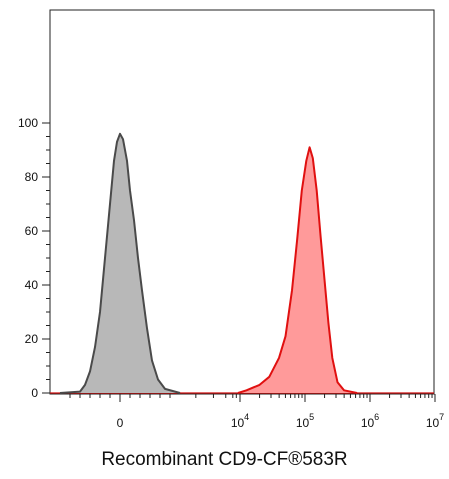  I want to click on x-tick-label: 10⁶, so click(370, 421).